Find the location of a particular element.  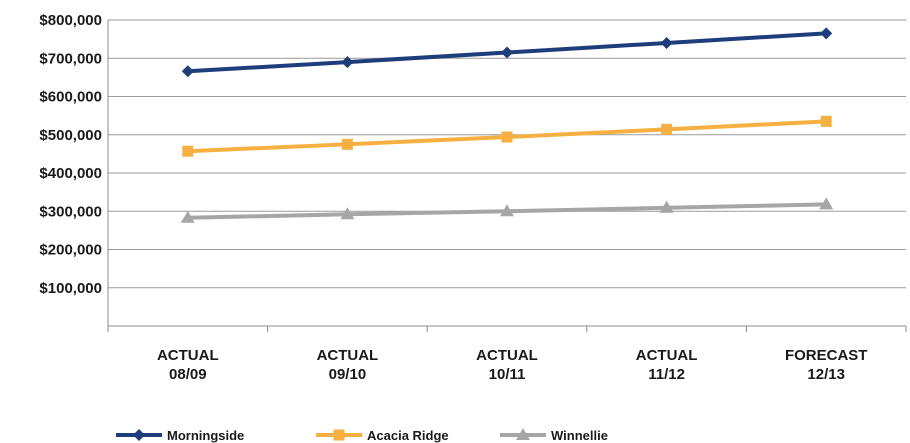

series-winnellie is located at coordinates (507, 210).